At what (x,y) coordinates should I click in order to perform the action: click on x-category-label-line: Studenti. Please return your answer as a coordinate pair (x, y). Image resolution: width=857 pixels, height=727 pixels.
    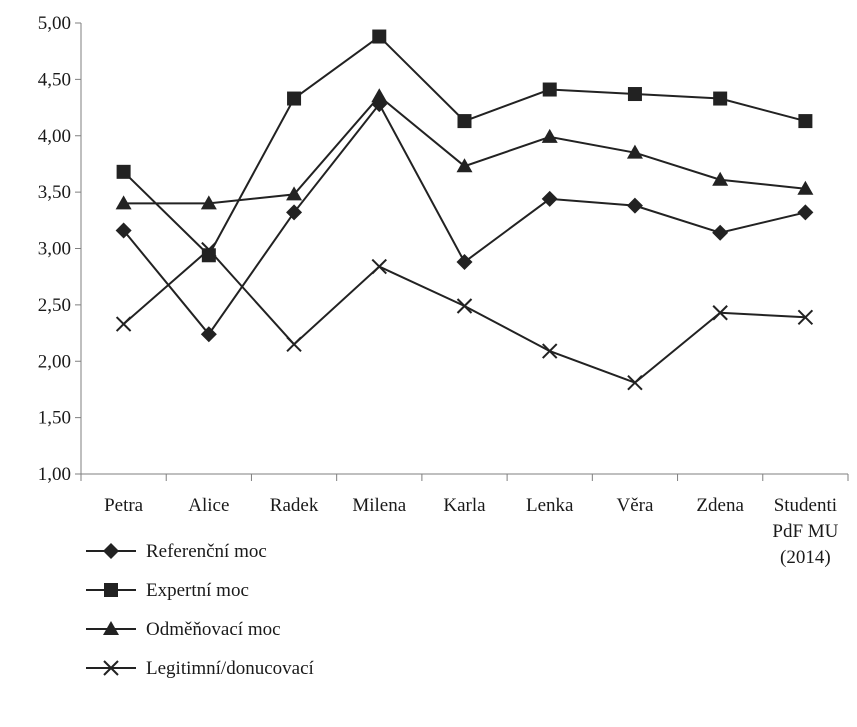
    Looking at the image, I should click on (805, 505).